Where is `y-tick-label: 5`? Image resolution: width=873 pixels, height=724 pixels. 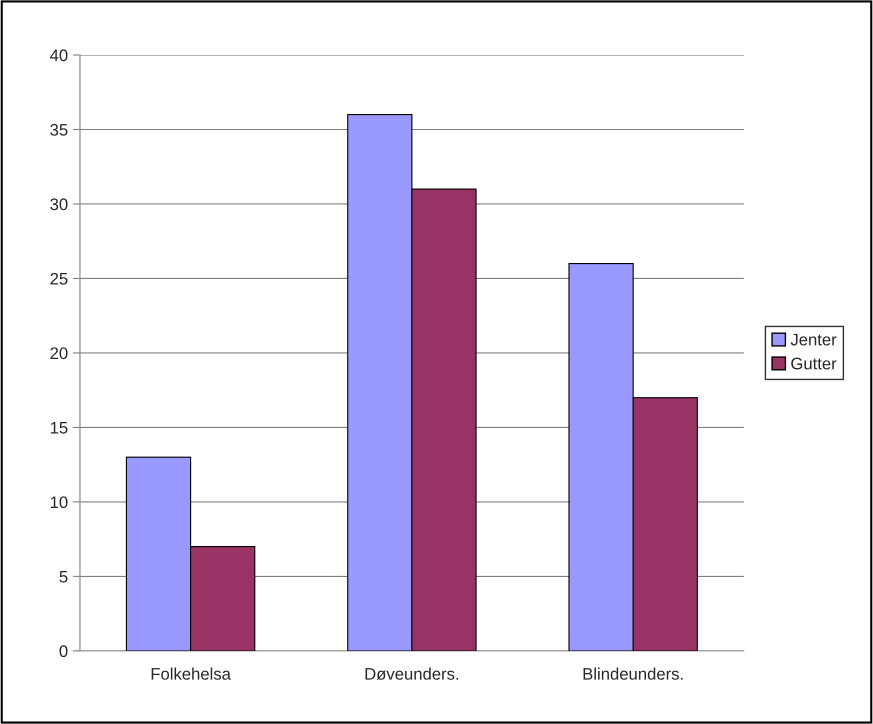
y-tick-label: 5 is located at coordinates (64, 576).